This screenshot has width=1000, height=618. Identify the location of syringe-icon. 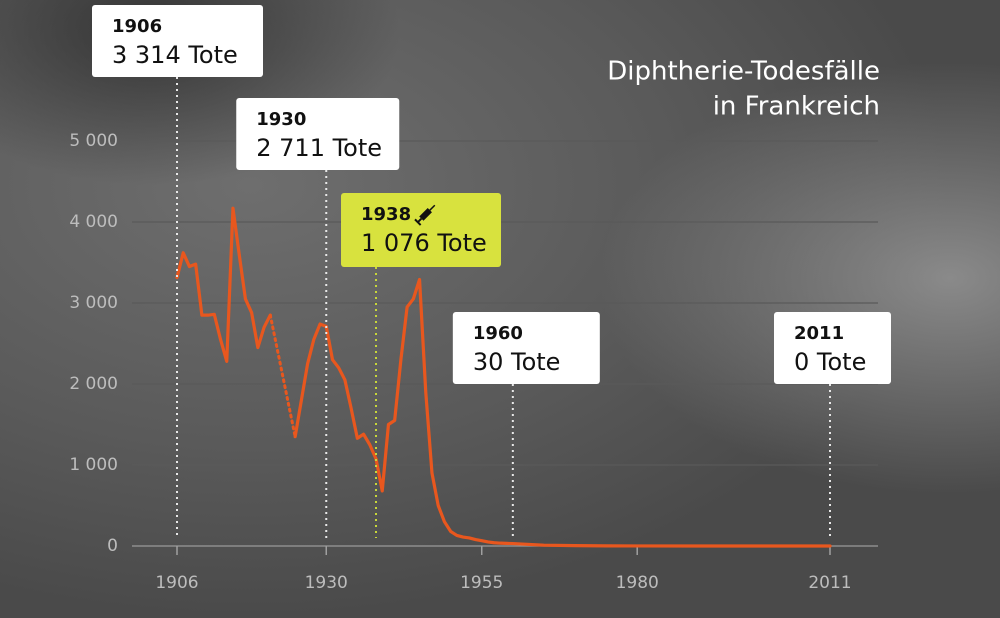
(425, 215).